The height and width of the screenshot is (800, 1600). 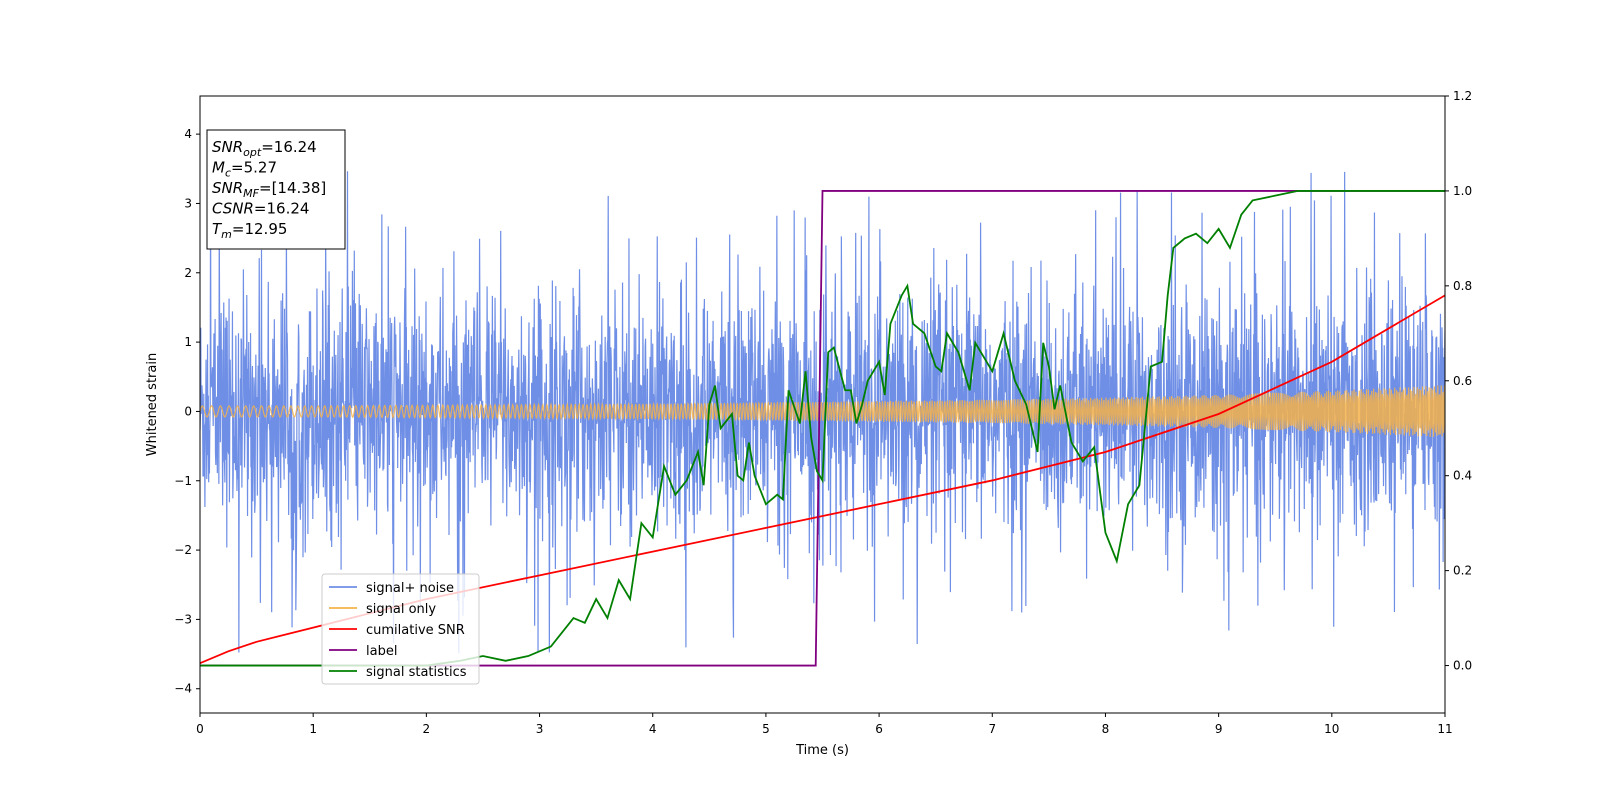 I want to click on y-tick-label: −2, so click(x=183, y=550).